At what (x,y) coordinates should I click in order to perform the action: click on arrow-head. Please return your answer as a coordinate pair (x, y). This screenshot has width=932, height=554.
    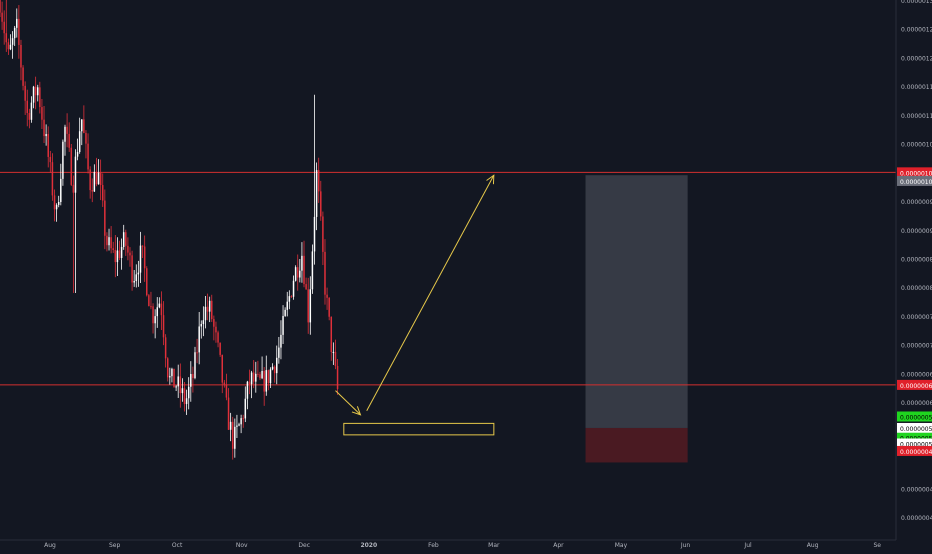
    Looking at the image, I should click on (356, 411).